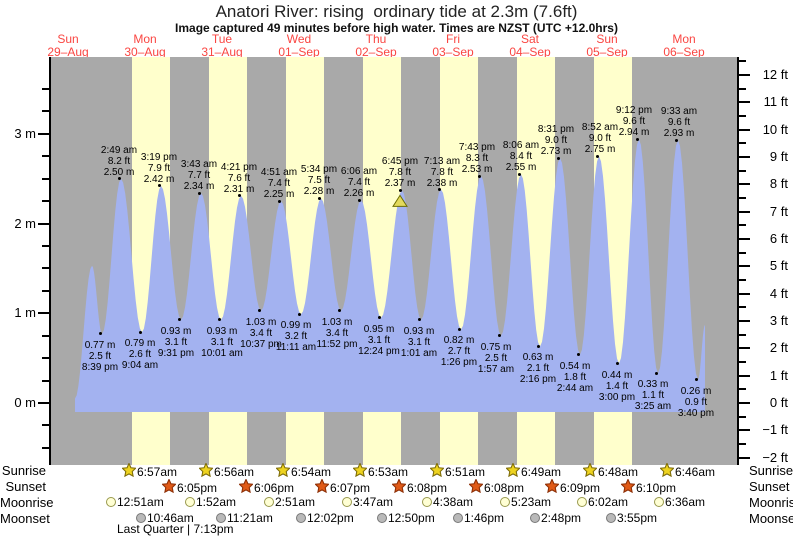 The image size is (793, 539). What do you see at coordinates (771, 470) in the screenshot?
I see `astro-row-label-right: Sunrise` at bounding box center [771, 470].